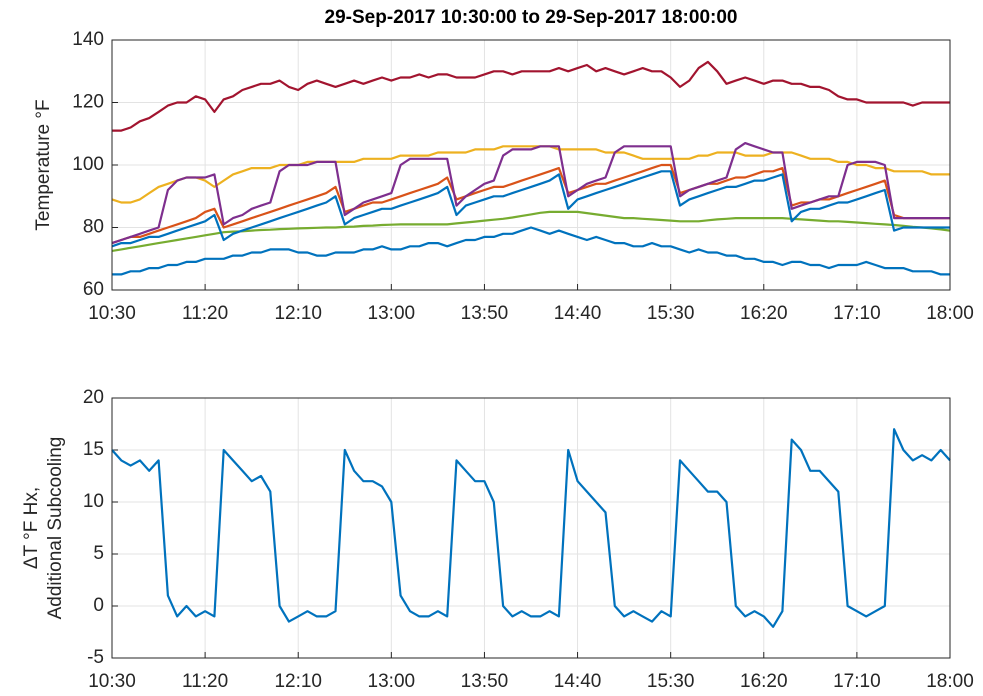 Image resolution: width=983 pixels, height=696 pixels. Describe the element at coordinates (31, 528) in the screenshot. I see `y-axis-label: ΔT °F Hx,` at that location.